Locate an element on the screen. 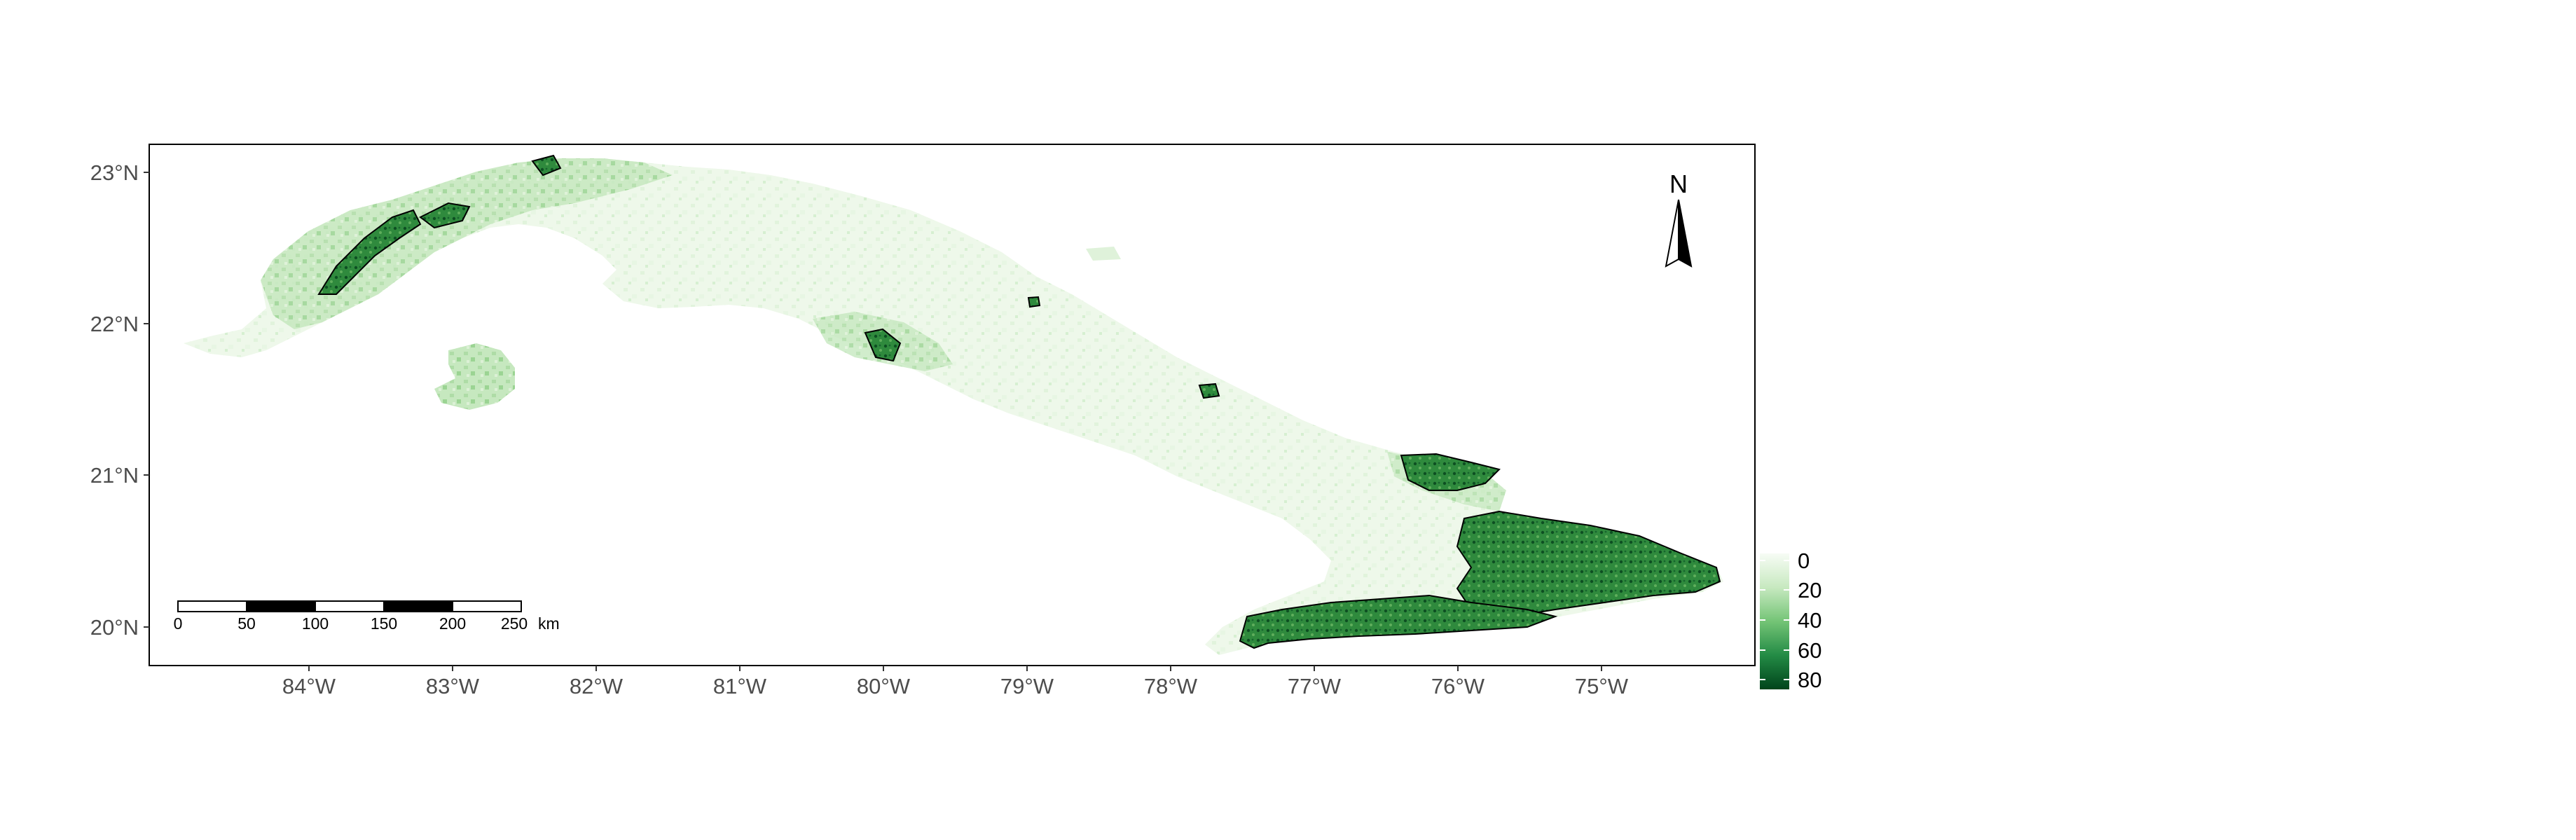 The image size is (2576, 840). x-tick-label-79w: 79°W is located at coordinates (1027, 686).